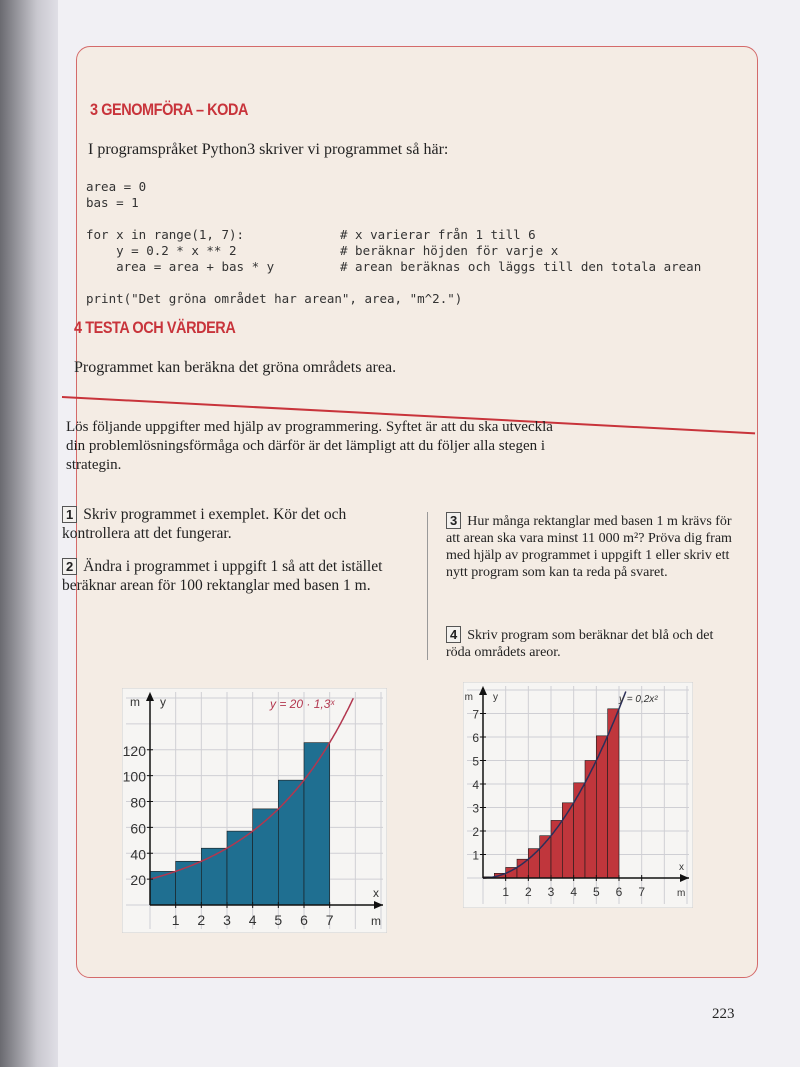  What do you see at coordinates (454, 634) in the screenshot?
I see `task-number: 4` at bounding box center [454, 634].